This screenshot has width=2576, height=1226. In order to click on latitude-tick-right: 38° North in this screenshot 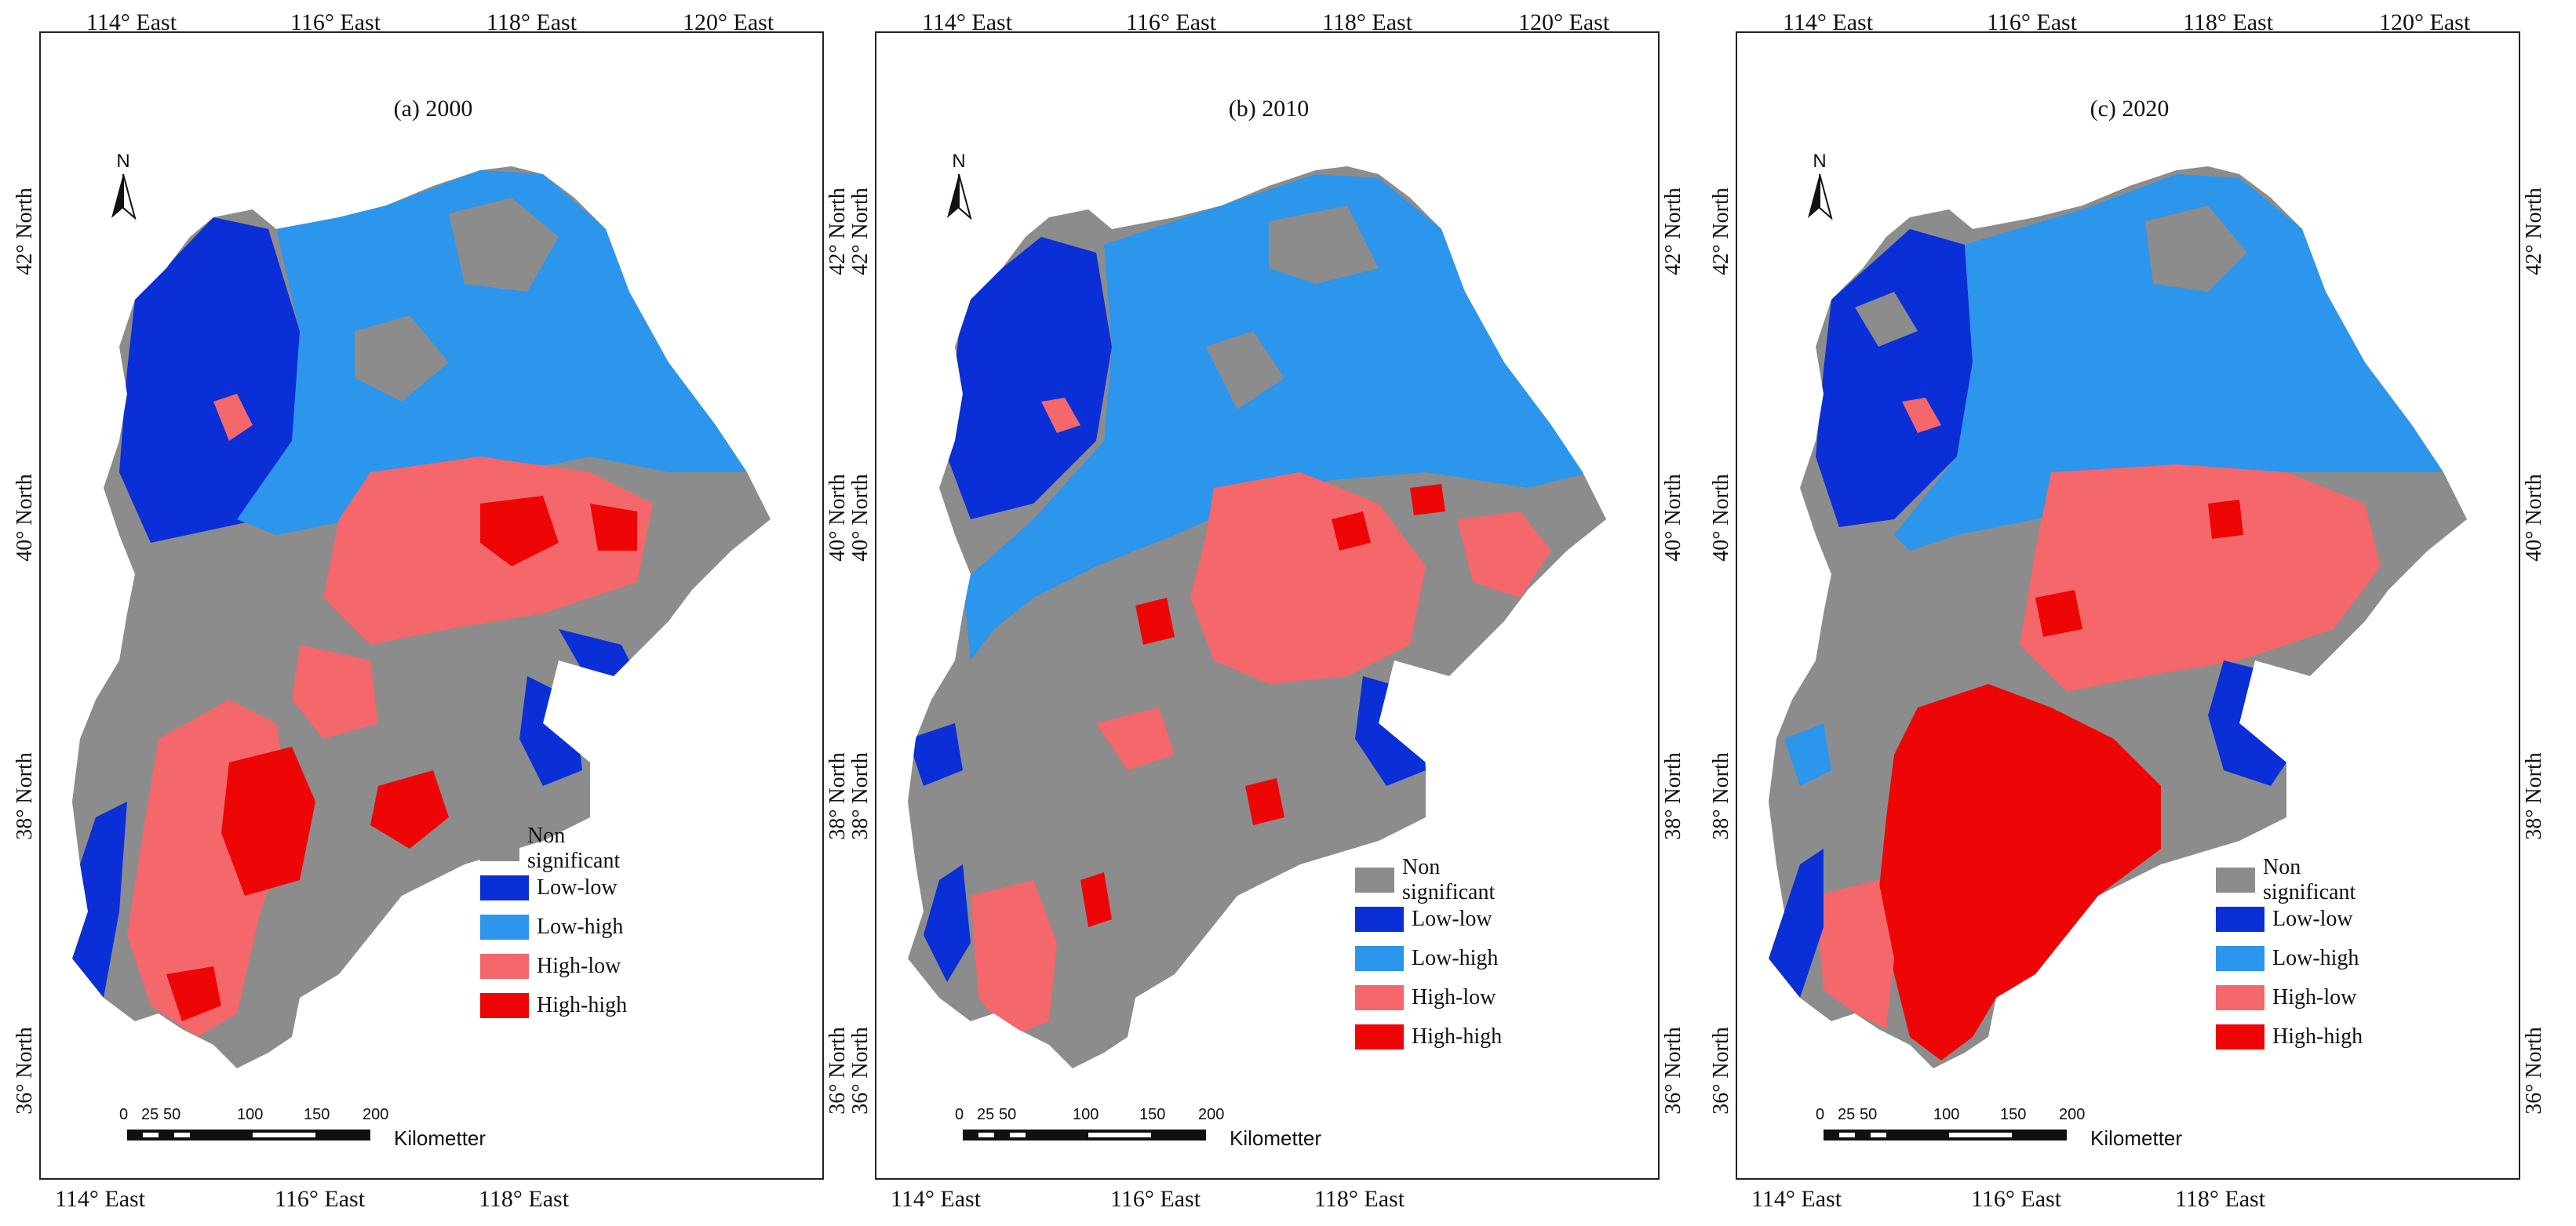, I will do `click(2534, 796)`.